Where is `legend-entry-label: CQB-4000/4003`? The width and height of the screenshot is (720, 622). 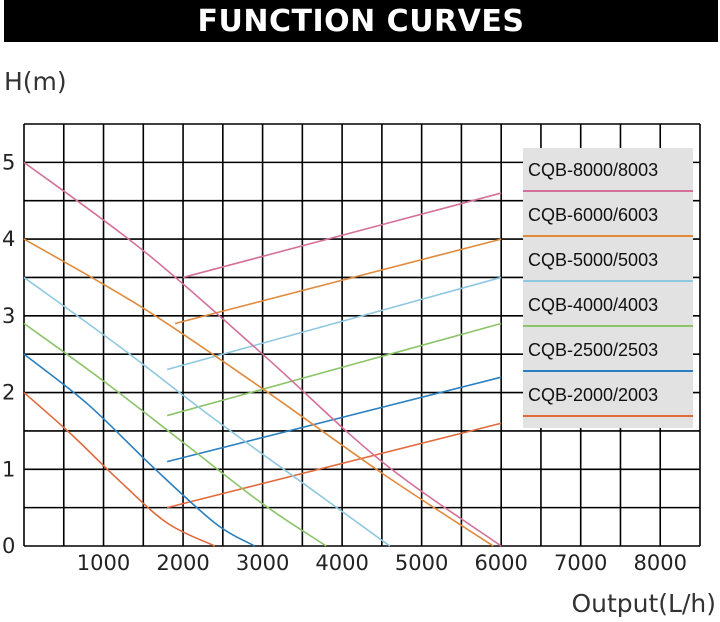 legend-entry-label: CQB-4000/4003 is located at coordinates (593, 305).